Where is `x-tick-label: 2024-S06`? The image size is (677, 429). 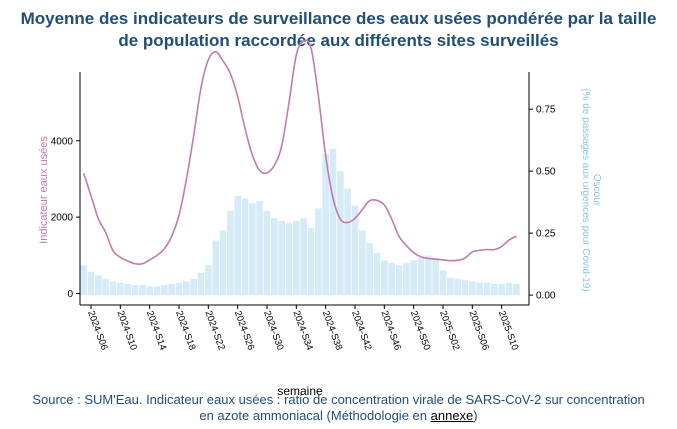
x-tick-label: 2024-S06 is located at coordinates (97, 330).